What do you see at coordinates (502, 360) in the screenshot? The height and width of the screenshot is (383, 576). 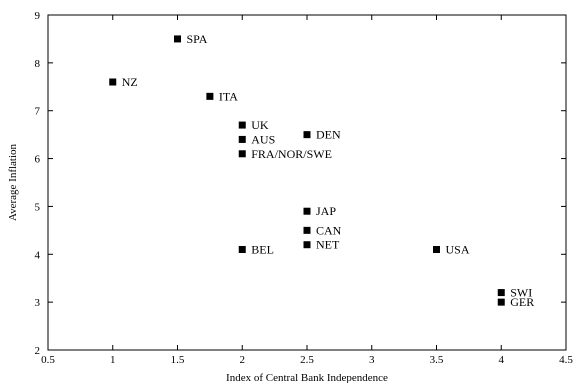 I see `x-tick-label: 4` at bounding box center [502, 360].